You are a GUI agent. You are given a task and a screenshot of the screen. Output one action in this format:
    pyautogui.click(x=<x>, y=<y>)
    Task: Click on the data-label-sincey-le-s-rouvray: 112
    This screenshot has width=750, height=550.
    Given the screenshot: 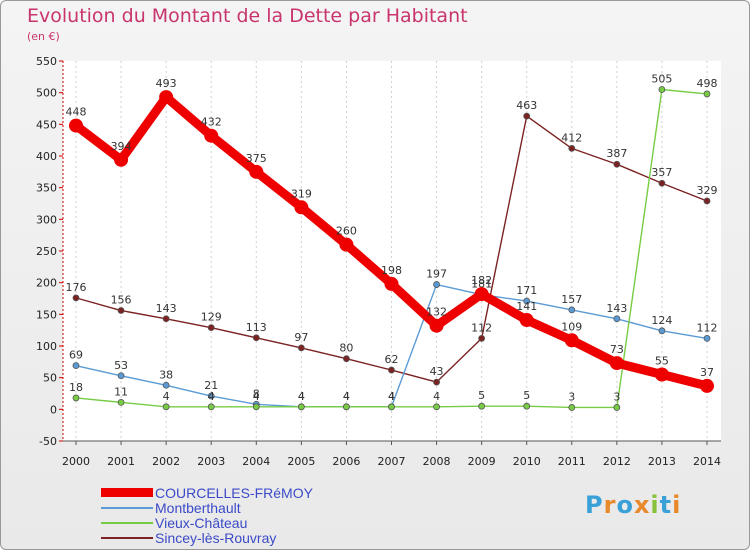 What is the action you would take?
    pyautogui.click(x=481, y=327)
    